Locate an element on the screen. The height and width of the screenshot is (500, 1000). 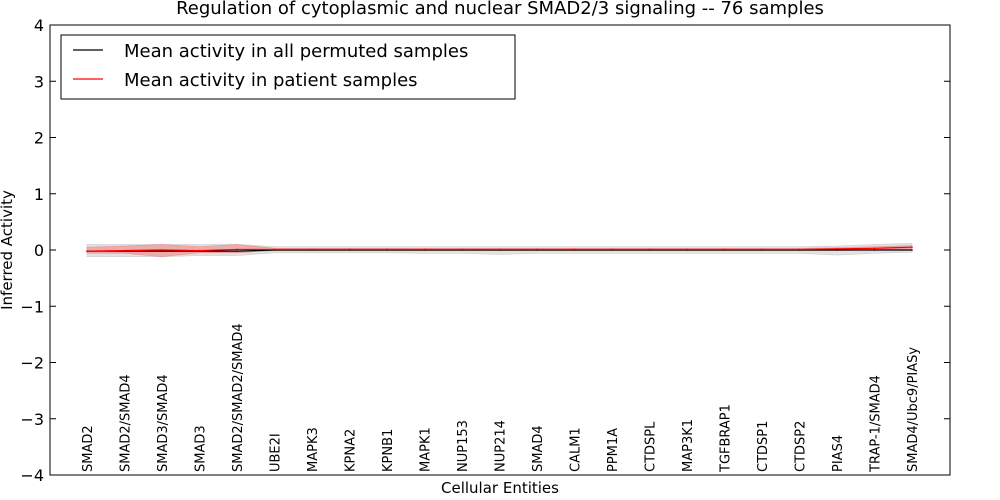
y-tick-label: 4 is located at coordinates (39, 25).